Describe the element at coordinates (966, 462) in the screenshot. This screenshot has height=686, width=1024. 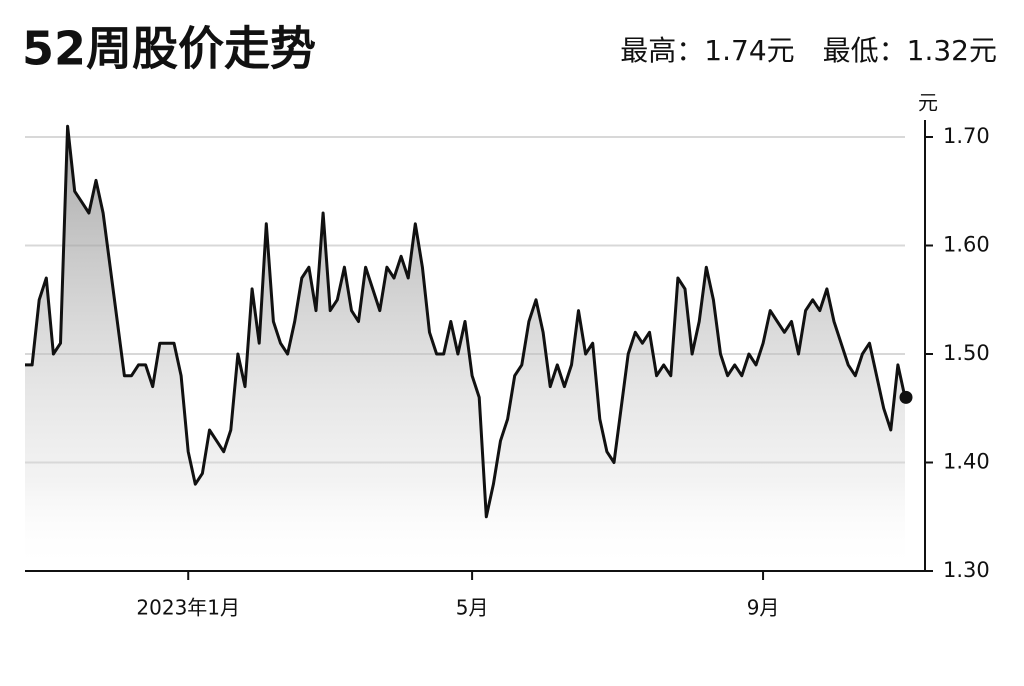
I see `y-tick-label: 1.40` at that location.